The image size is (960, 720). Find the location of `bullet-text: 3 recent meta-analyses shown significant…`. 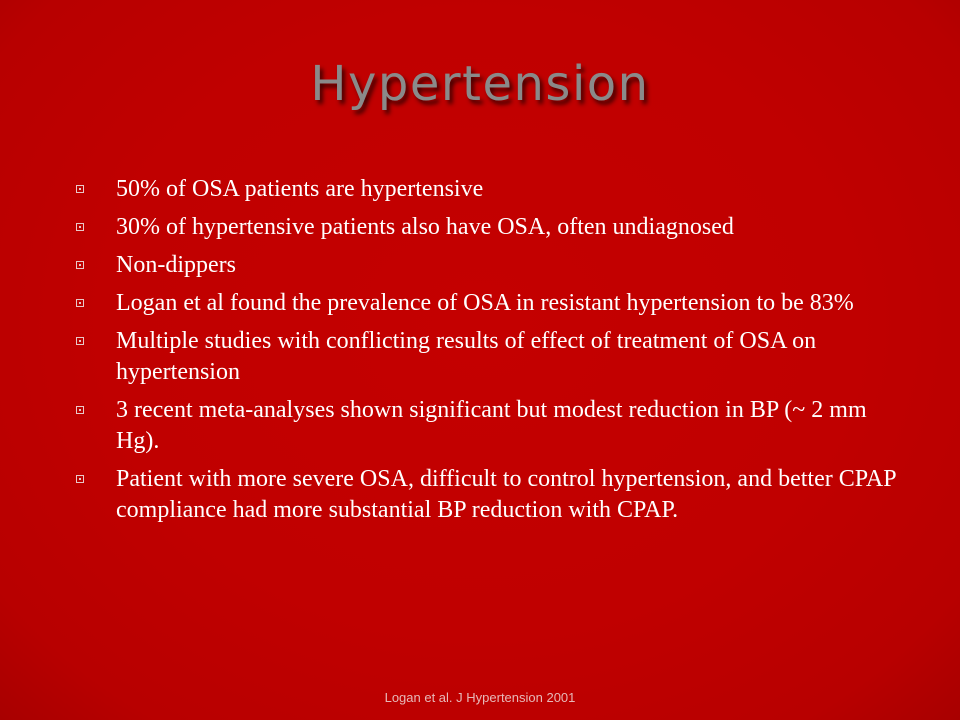

bullet-text: 3 recent meta-analyses shown significant… is located at coordinates (491, 425).